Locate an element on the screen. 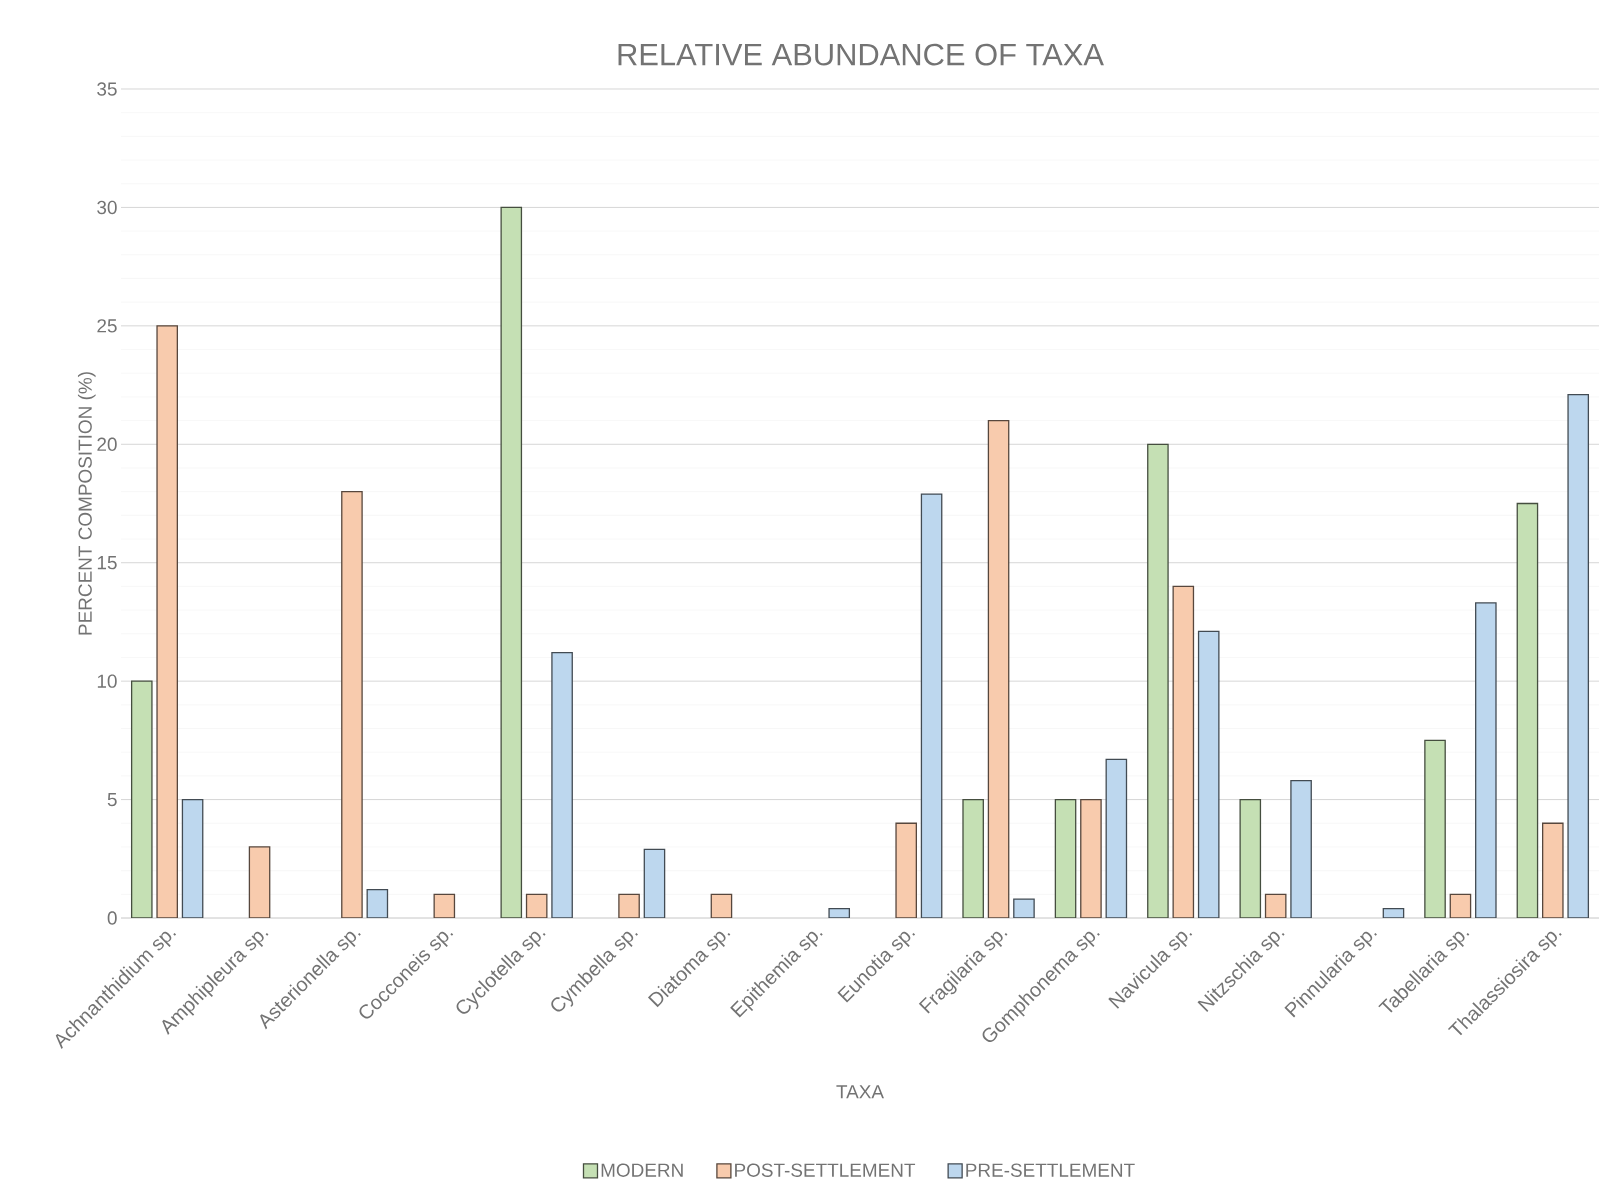  y-tick-label: 30 is located at coordinates (107, 207).